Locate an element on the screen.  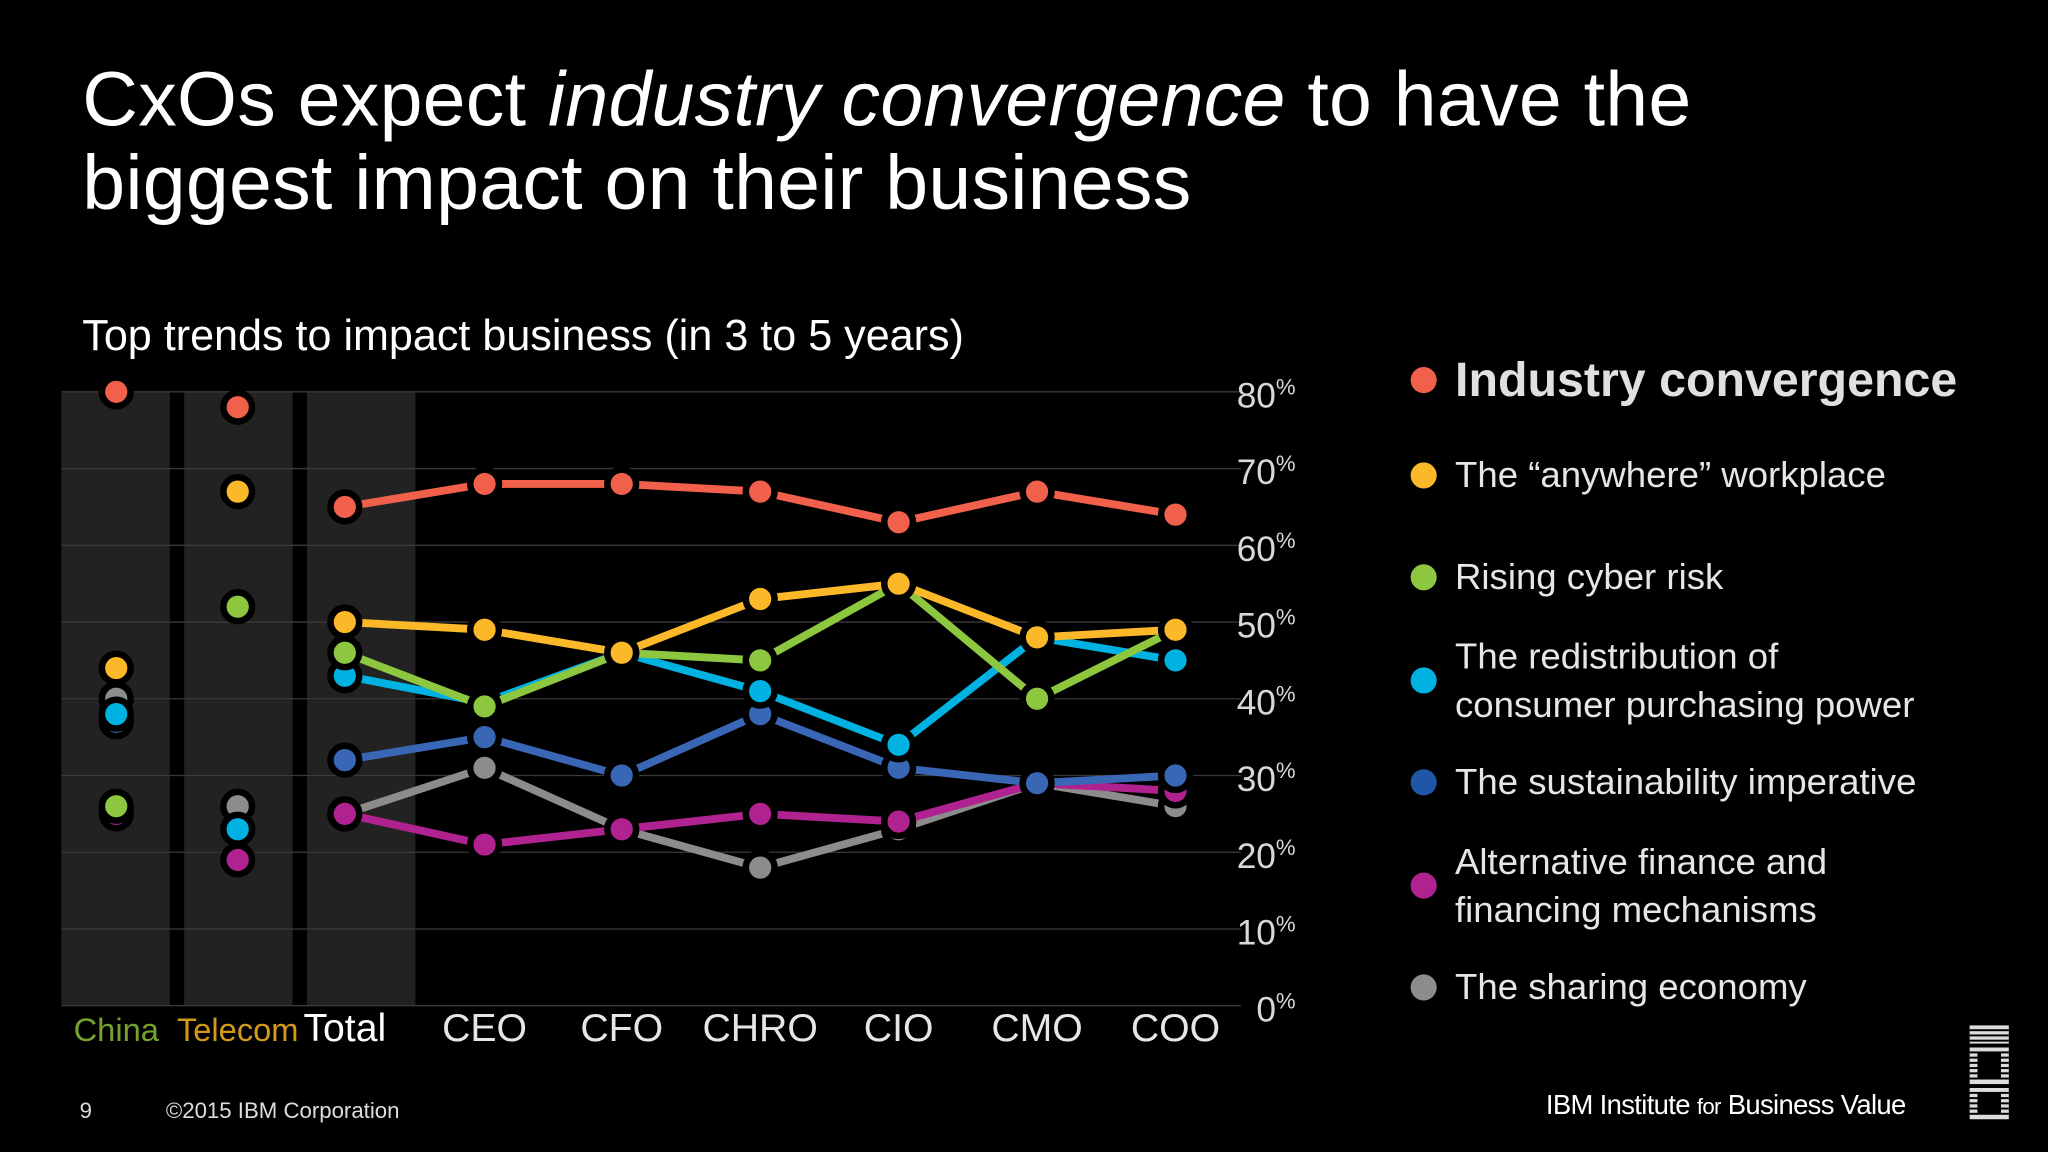
series-the-anywhere-workplace is located at coordinates (646, 579).